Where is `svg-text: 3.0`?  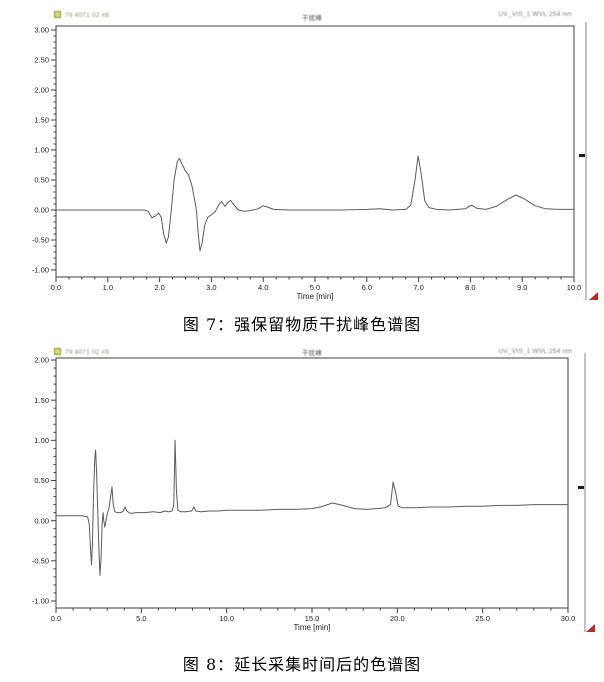 svg-text: 3.0 is located at coordinates (211, 287).